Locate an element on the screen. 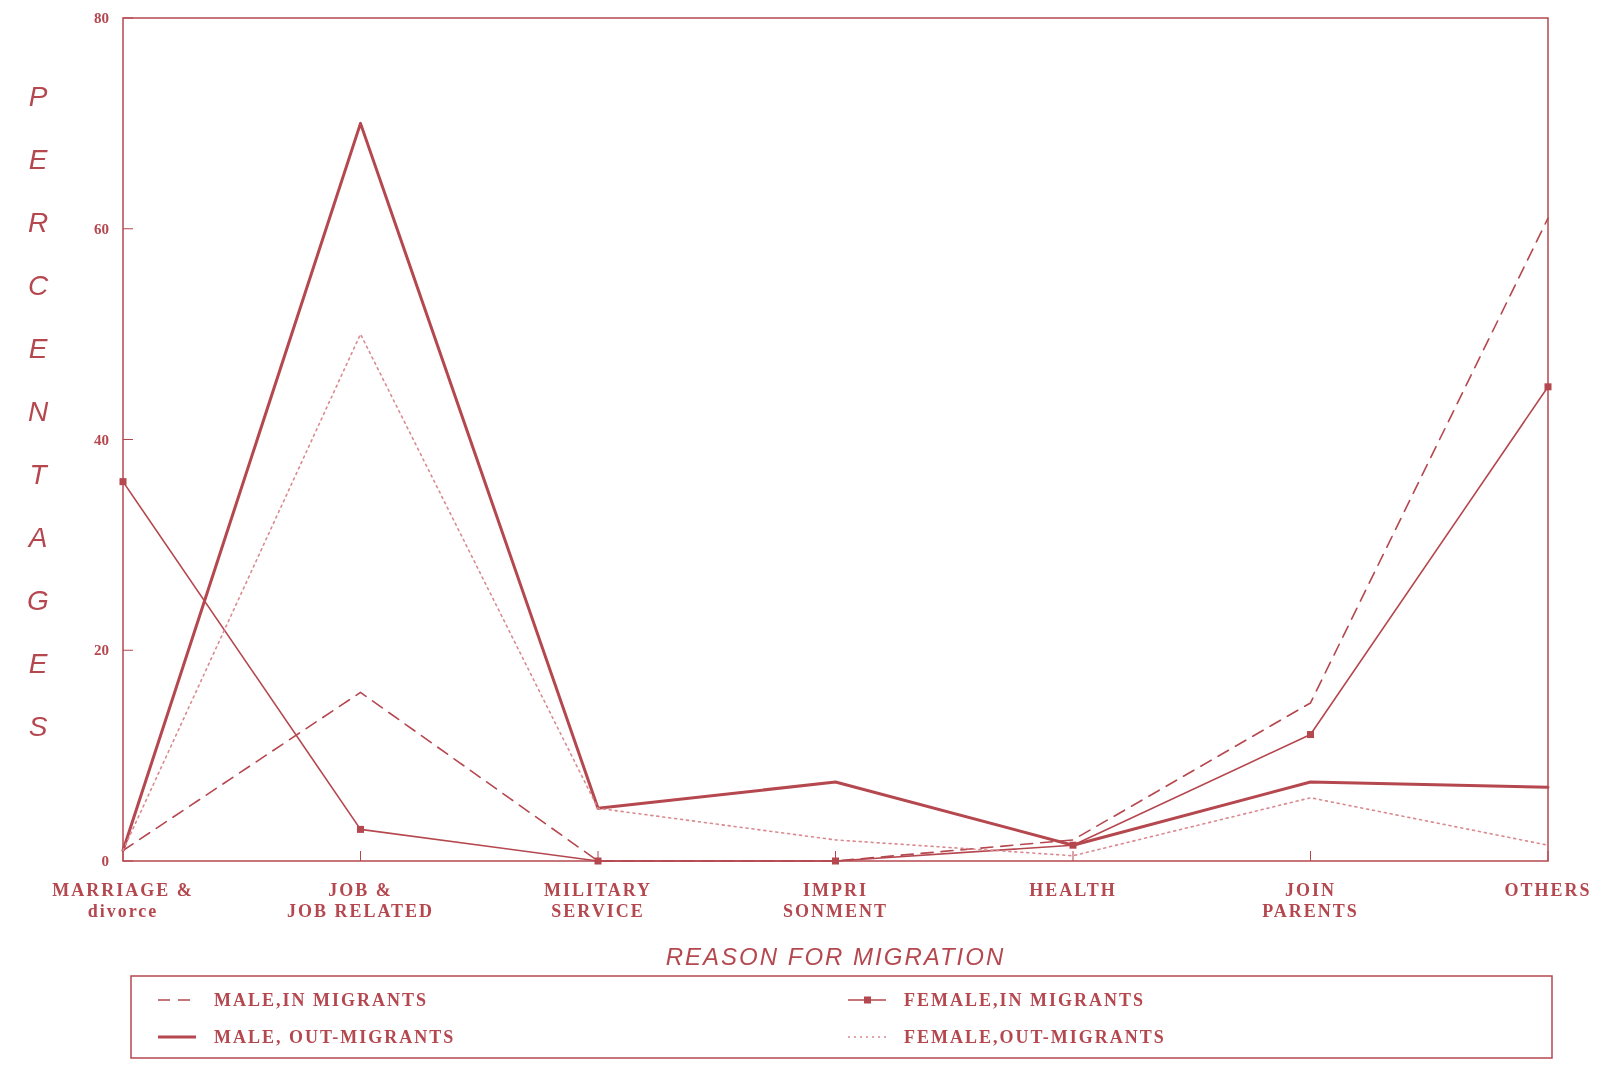  legend-label: FEMALE,IN MIGRANTS is located at coordinates (1025, 1000).